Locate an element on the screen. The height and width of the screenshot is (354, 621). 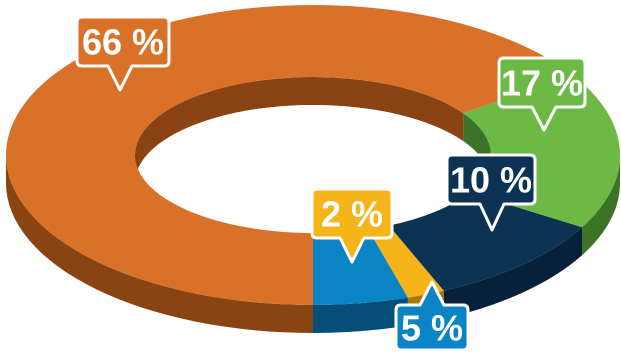
slice-label-2: 10 % is located at coordinates (491, 180).